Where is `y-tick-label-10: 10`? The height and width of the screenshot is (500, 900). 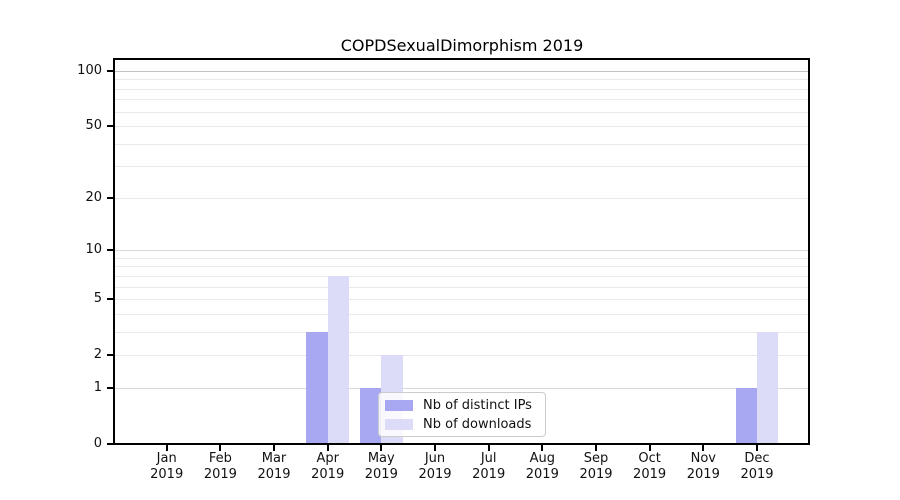 y-tick-label-10: 10 is located at coordinates (93, 250).